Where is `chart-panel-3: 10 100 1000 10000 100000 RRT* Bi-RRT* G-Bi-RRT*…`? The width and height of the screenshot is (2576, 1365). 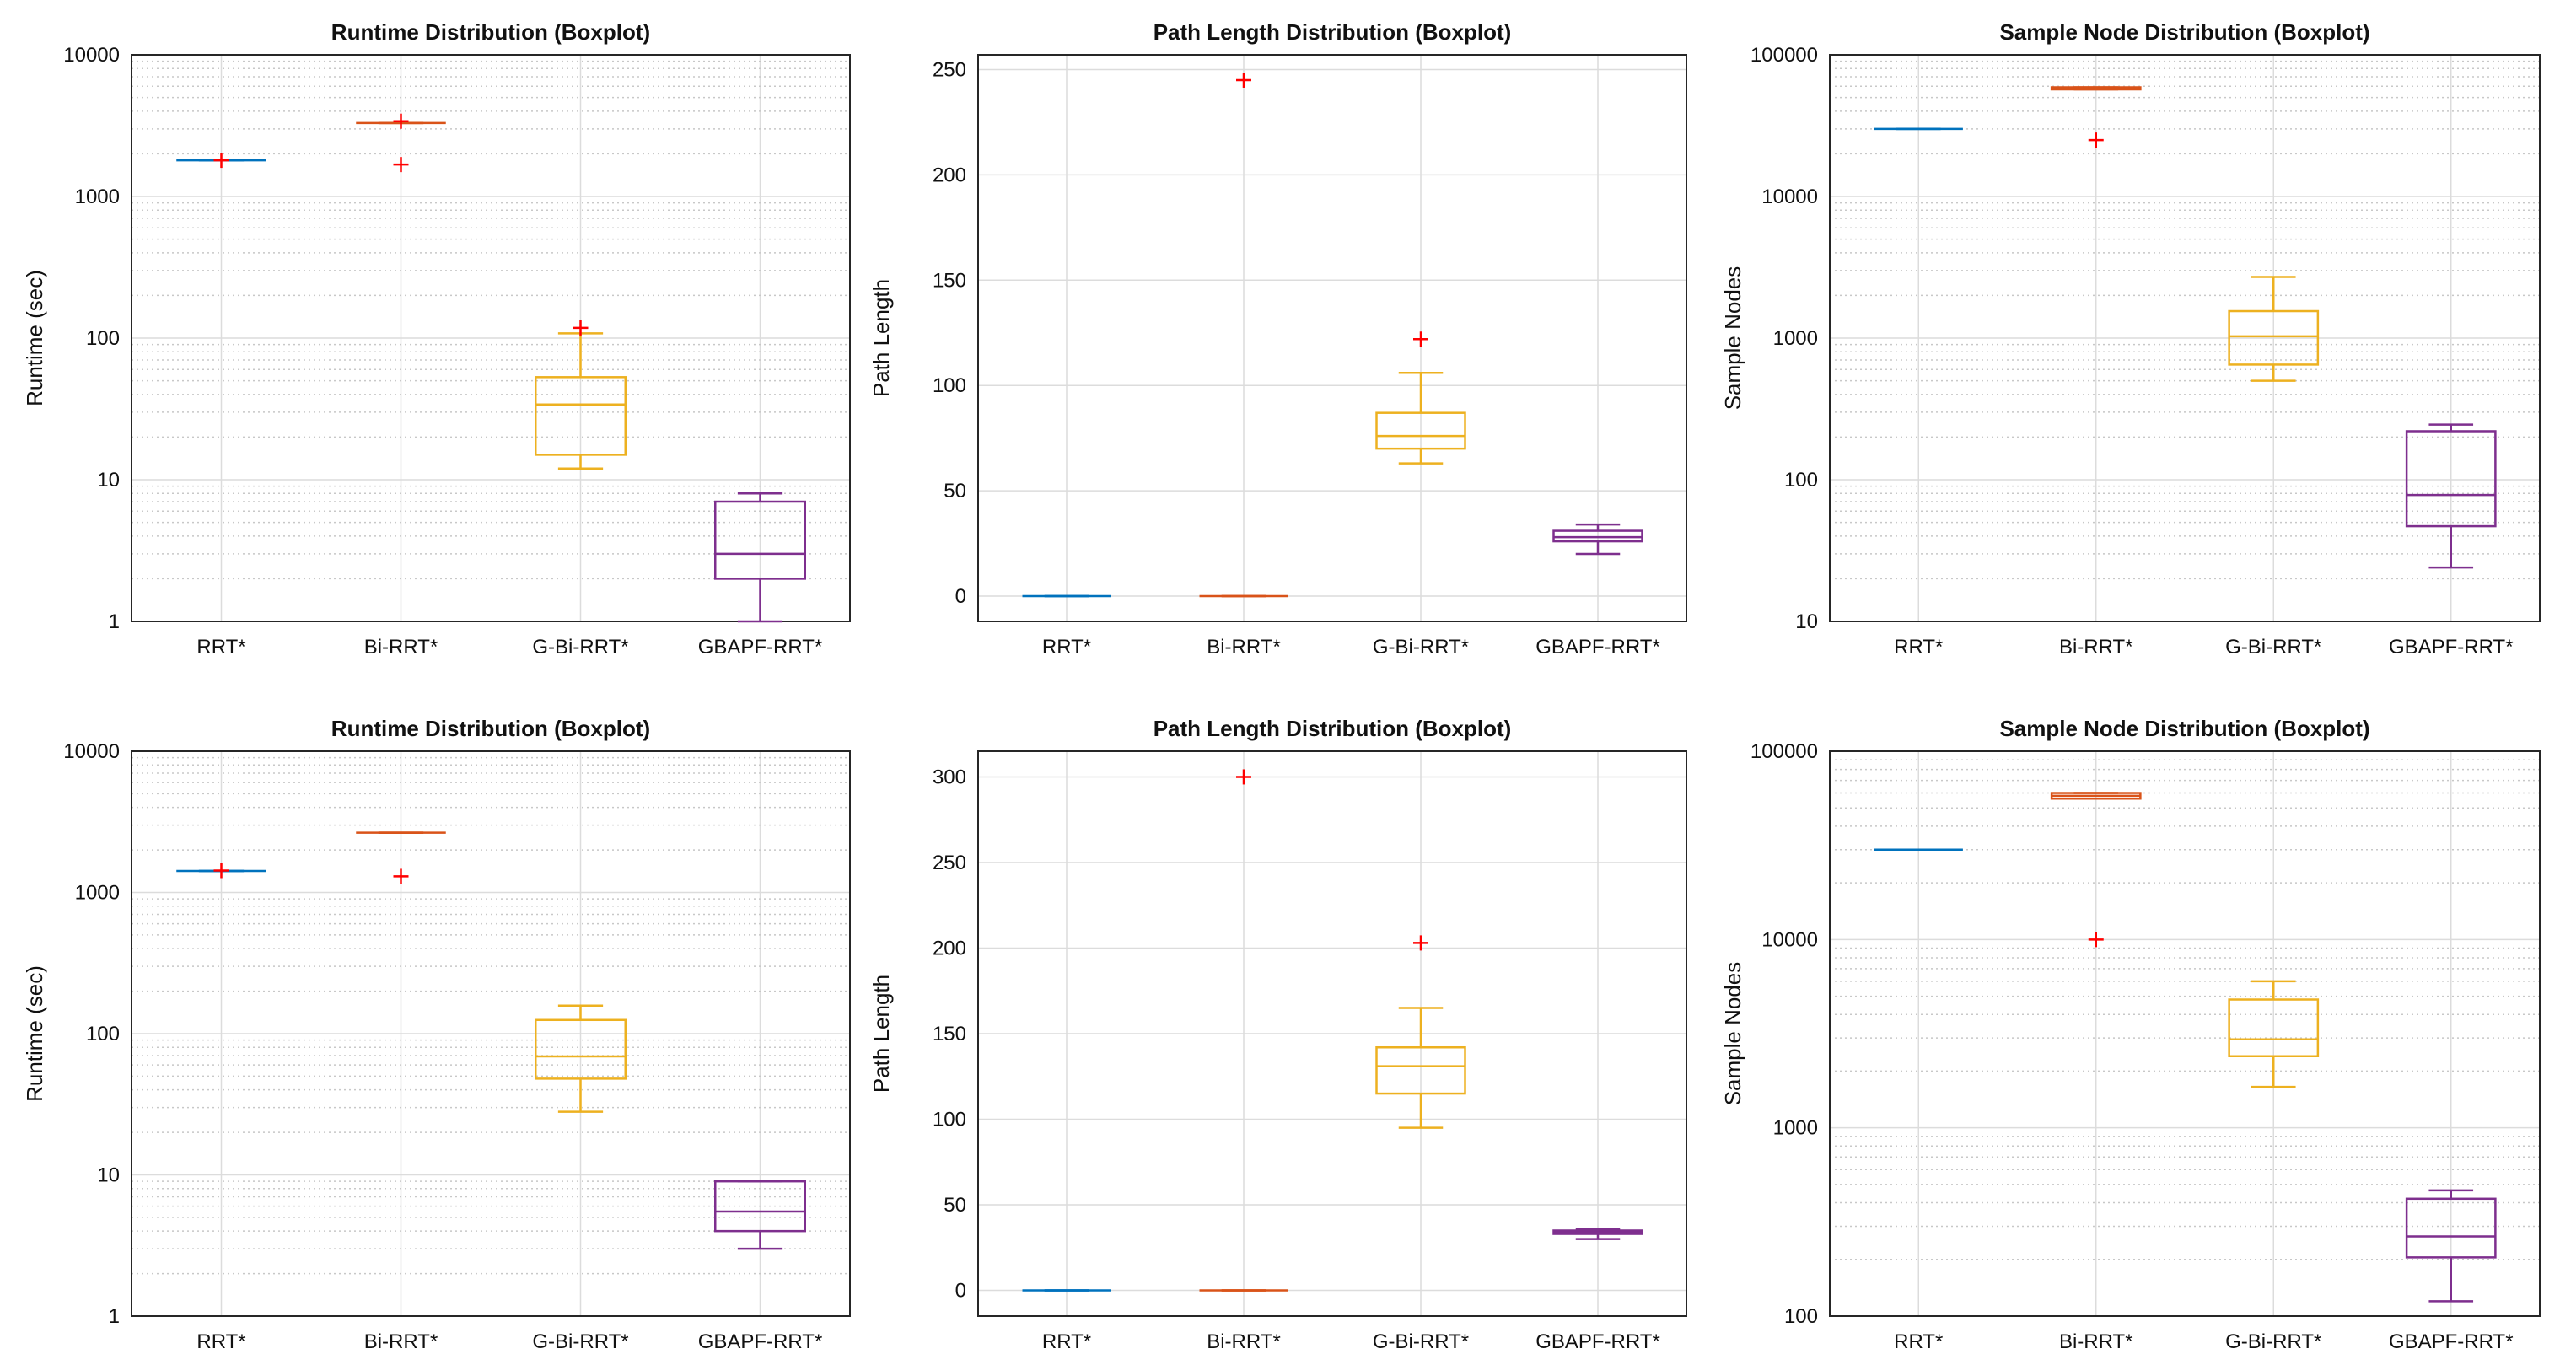
chart-panel-3: 10 100 1000 10000 100000 RRT* Bi-RRT* G-Bi-RRT*… is located at coordinates (2130, 338).